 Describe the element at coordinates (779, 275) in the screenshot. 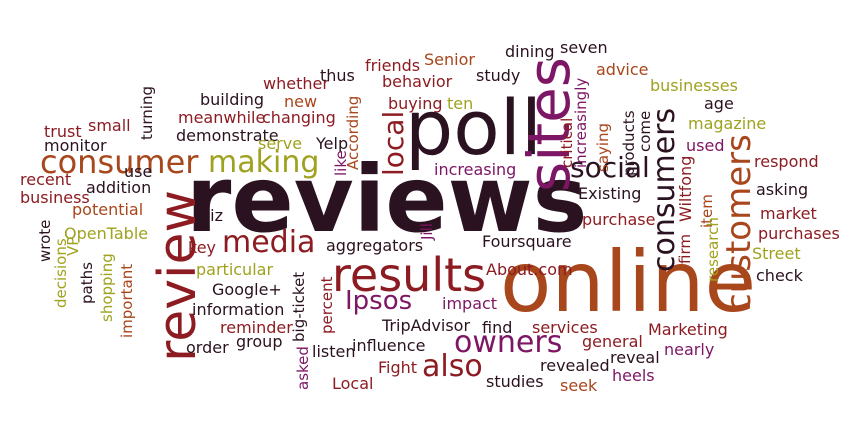

I see `word-check: check` at that location.